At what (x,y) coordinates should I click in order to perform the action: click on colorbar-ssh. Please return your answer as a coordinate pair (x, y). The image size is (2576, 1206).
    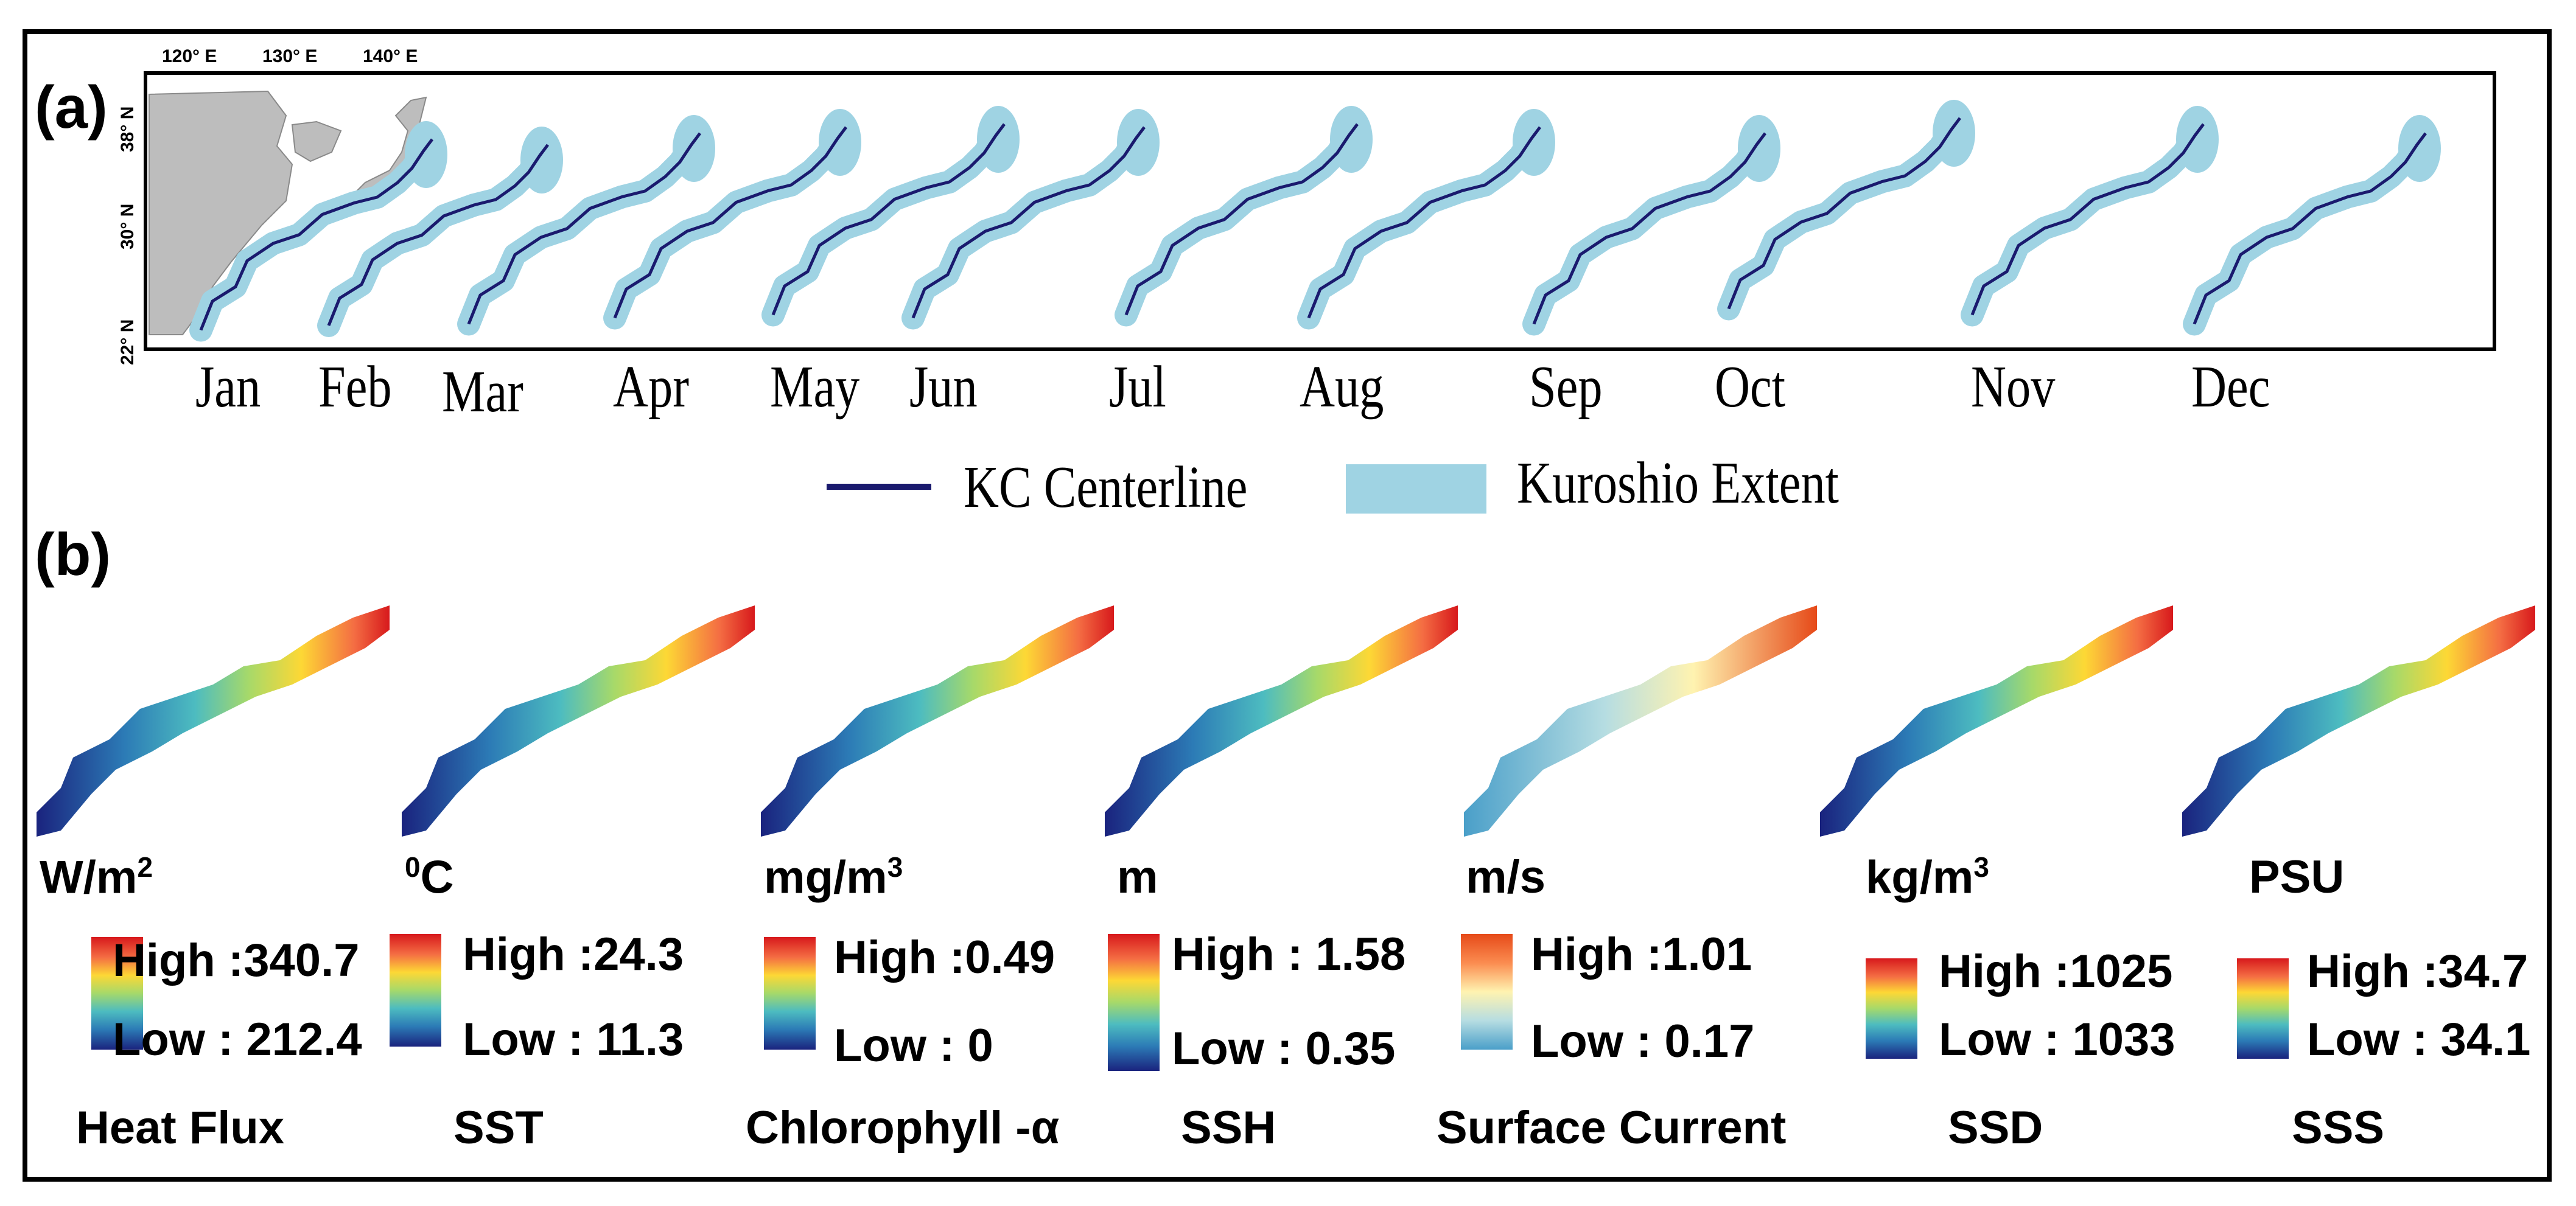
    Looking at the image, I should click on (1134, 1002).